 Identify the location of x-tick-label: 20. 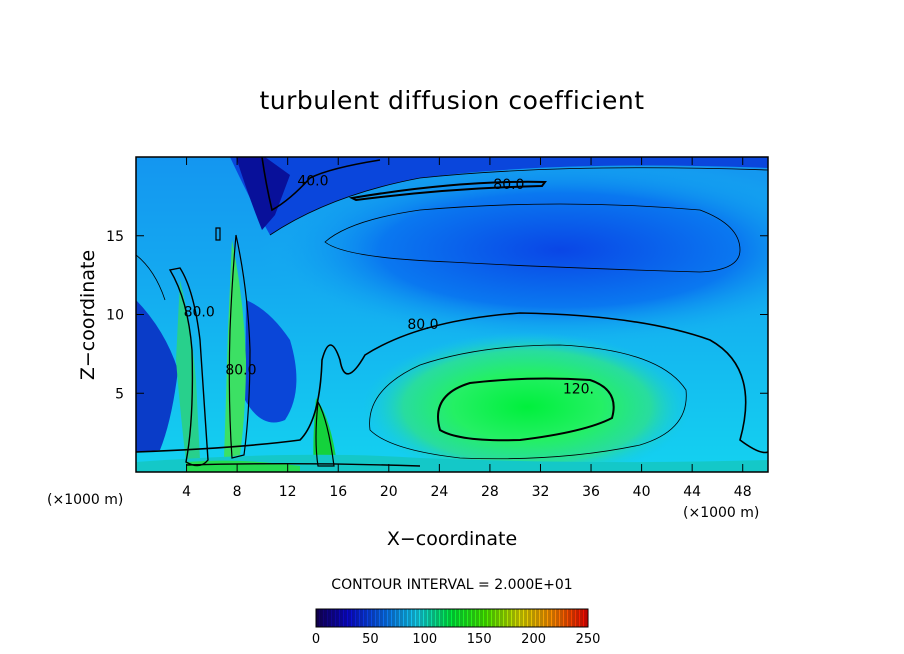
(389, 492).